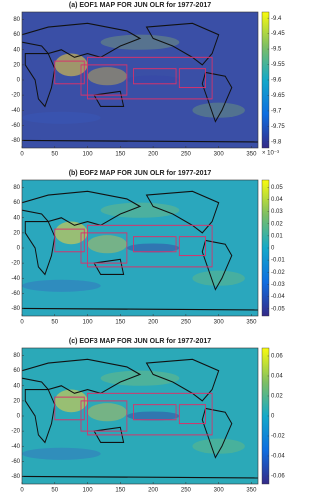  Describe the element at coordinates (278, 96) in the screenshot. I see `colorbar-tick-label: -9.65` at that location.